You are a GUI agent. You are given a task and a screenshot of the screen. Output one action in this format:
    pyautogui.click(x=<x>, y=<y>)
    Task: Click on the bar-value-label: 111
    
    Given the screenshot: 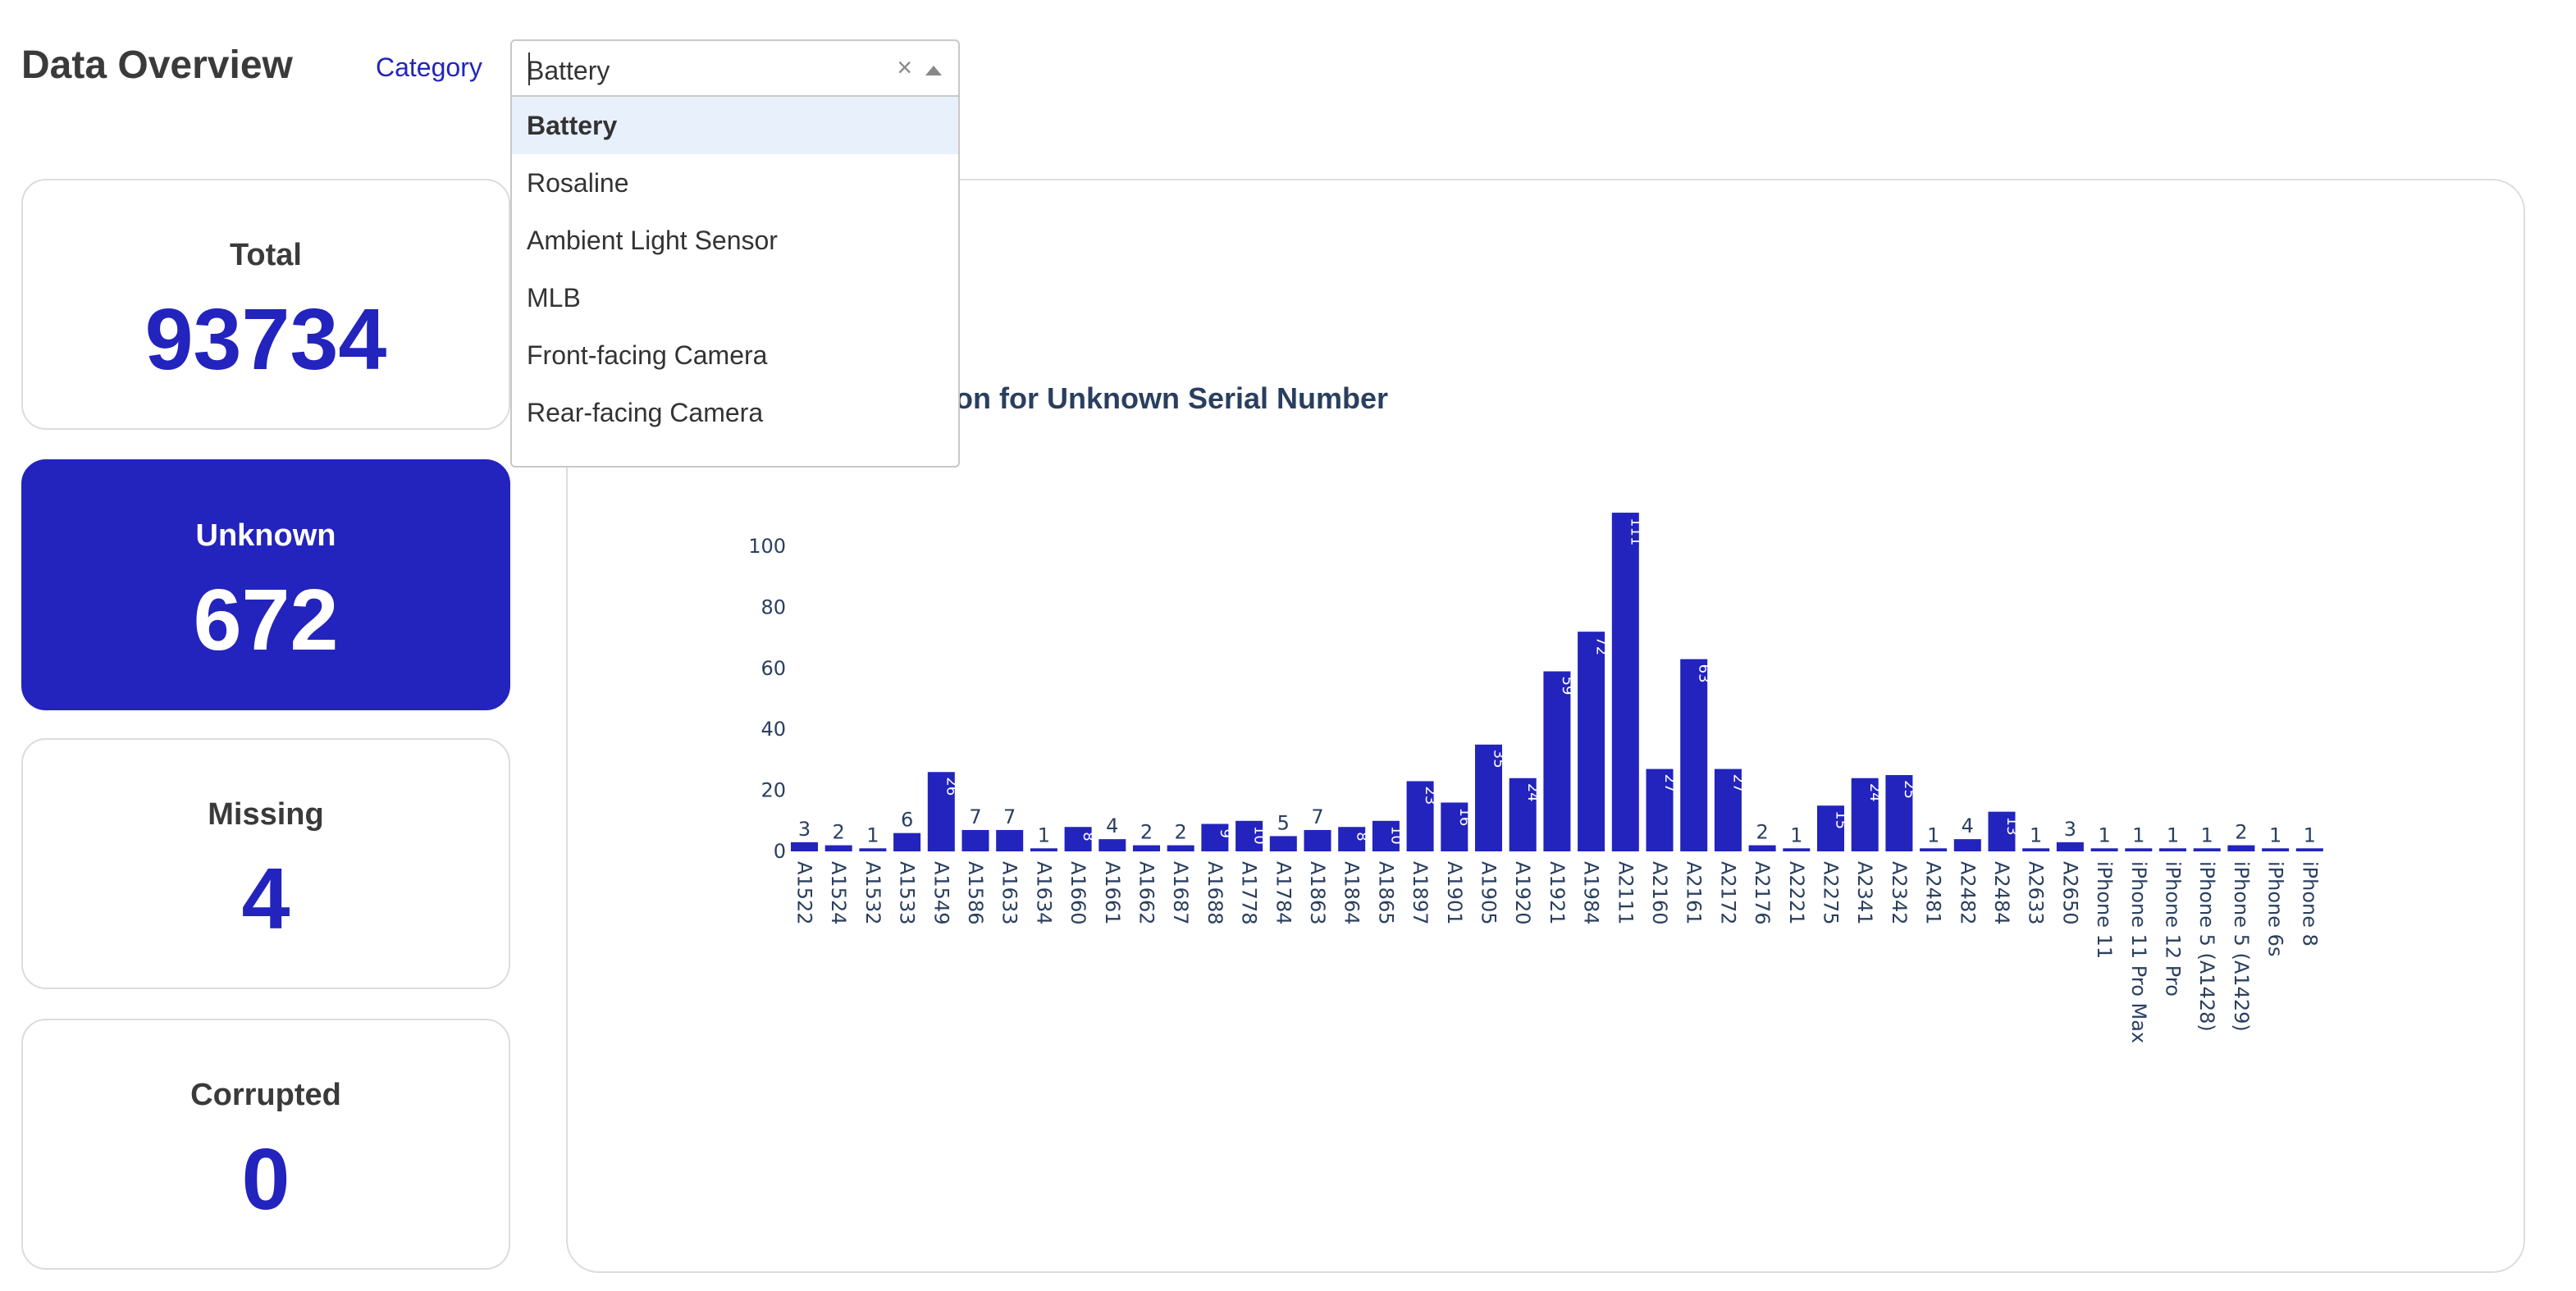 What is the action you would take?
    pyautogui.click(x=1636, y=531)
    